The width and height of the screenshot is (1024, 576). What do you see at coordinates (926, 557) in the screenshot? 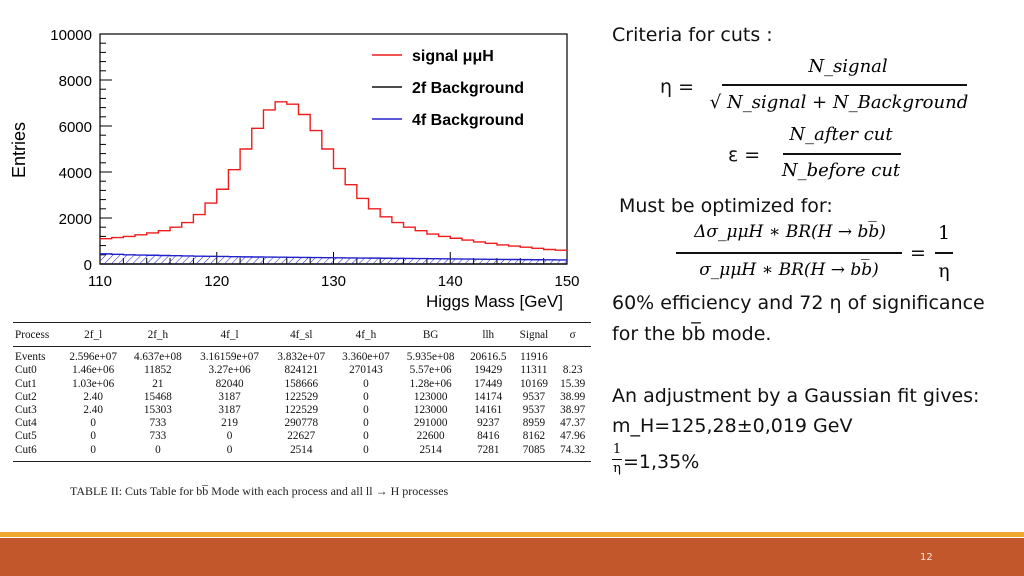
I see `page-number: 12` at bounding box center [926, 557].